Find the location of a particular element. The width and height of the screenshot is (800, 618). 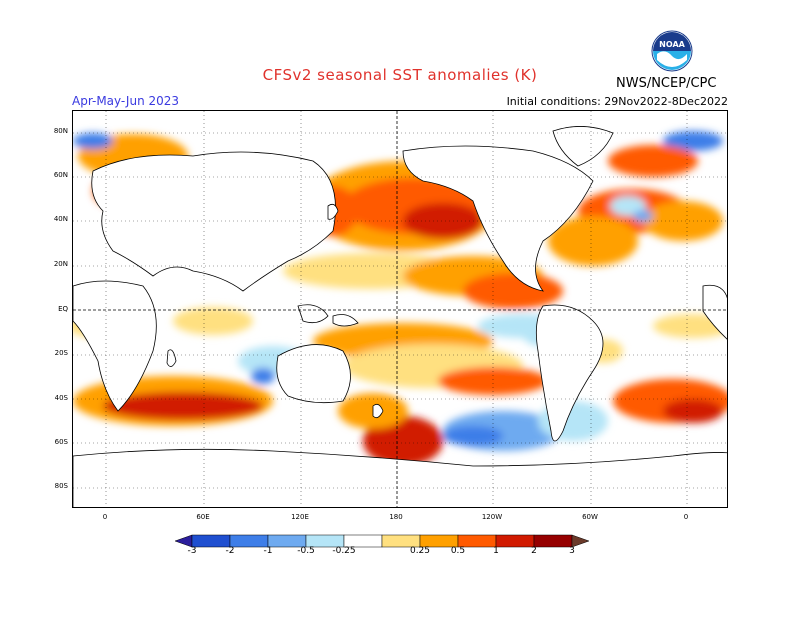

lat-label: 20N is located at coordinates (60, 264).